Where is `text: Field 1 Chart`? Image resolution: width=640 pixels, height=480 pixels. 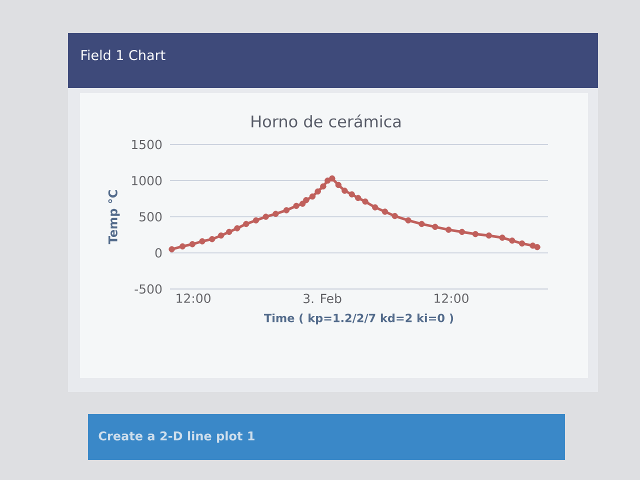
text: Field 1 Chart is located at coordinates (124, 55).